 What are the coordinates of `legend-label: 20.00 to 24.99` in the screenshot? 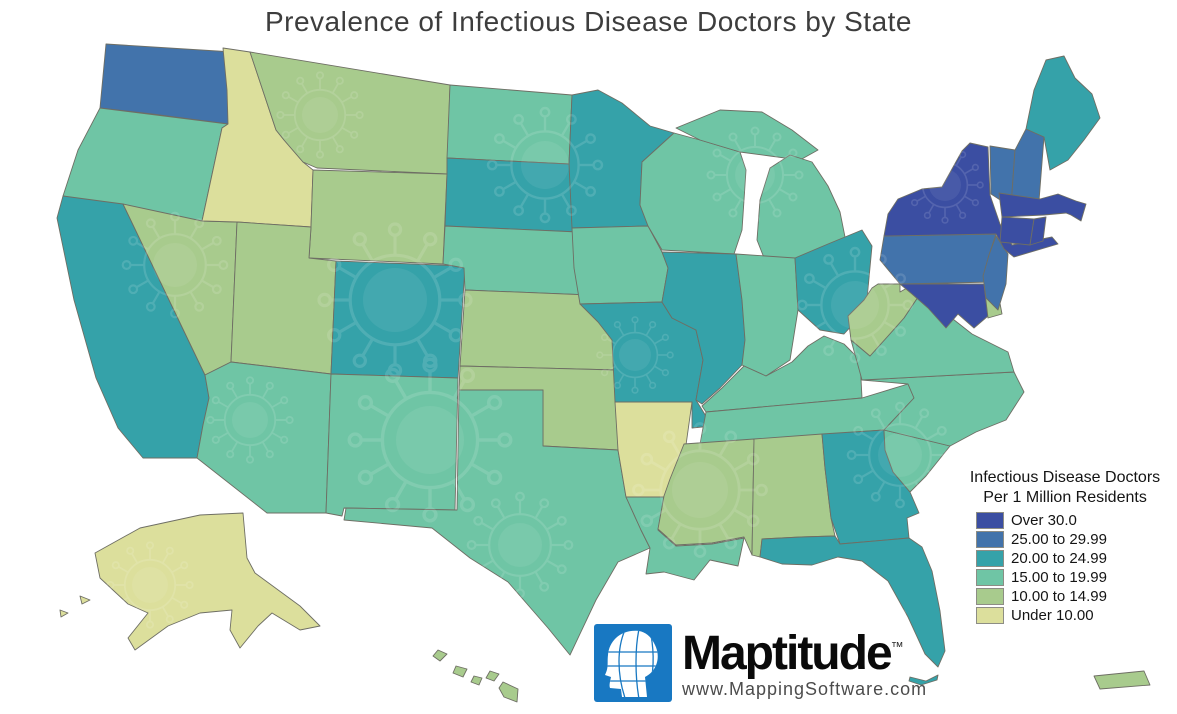 It's located at (1059, 558).